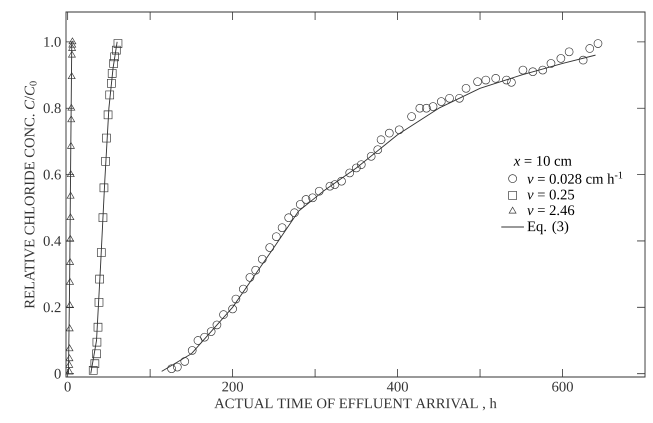 Image resolution: width=653 pixels, height=423 pixels. Describe the element at coordinates (355, 404) in the screenshot. I see `x-axis-title: ACTUAL TIME OF EFFLUENT ARRIVAL , h` at that location.